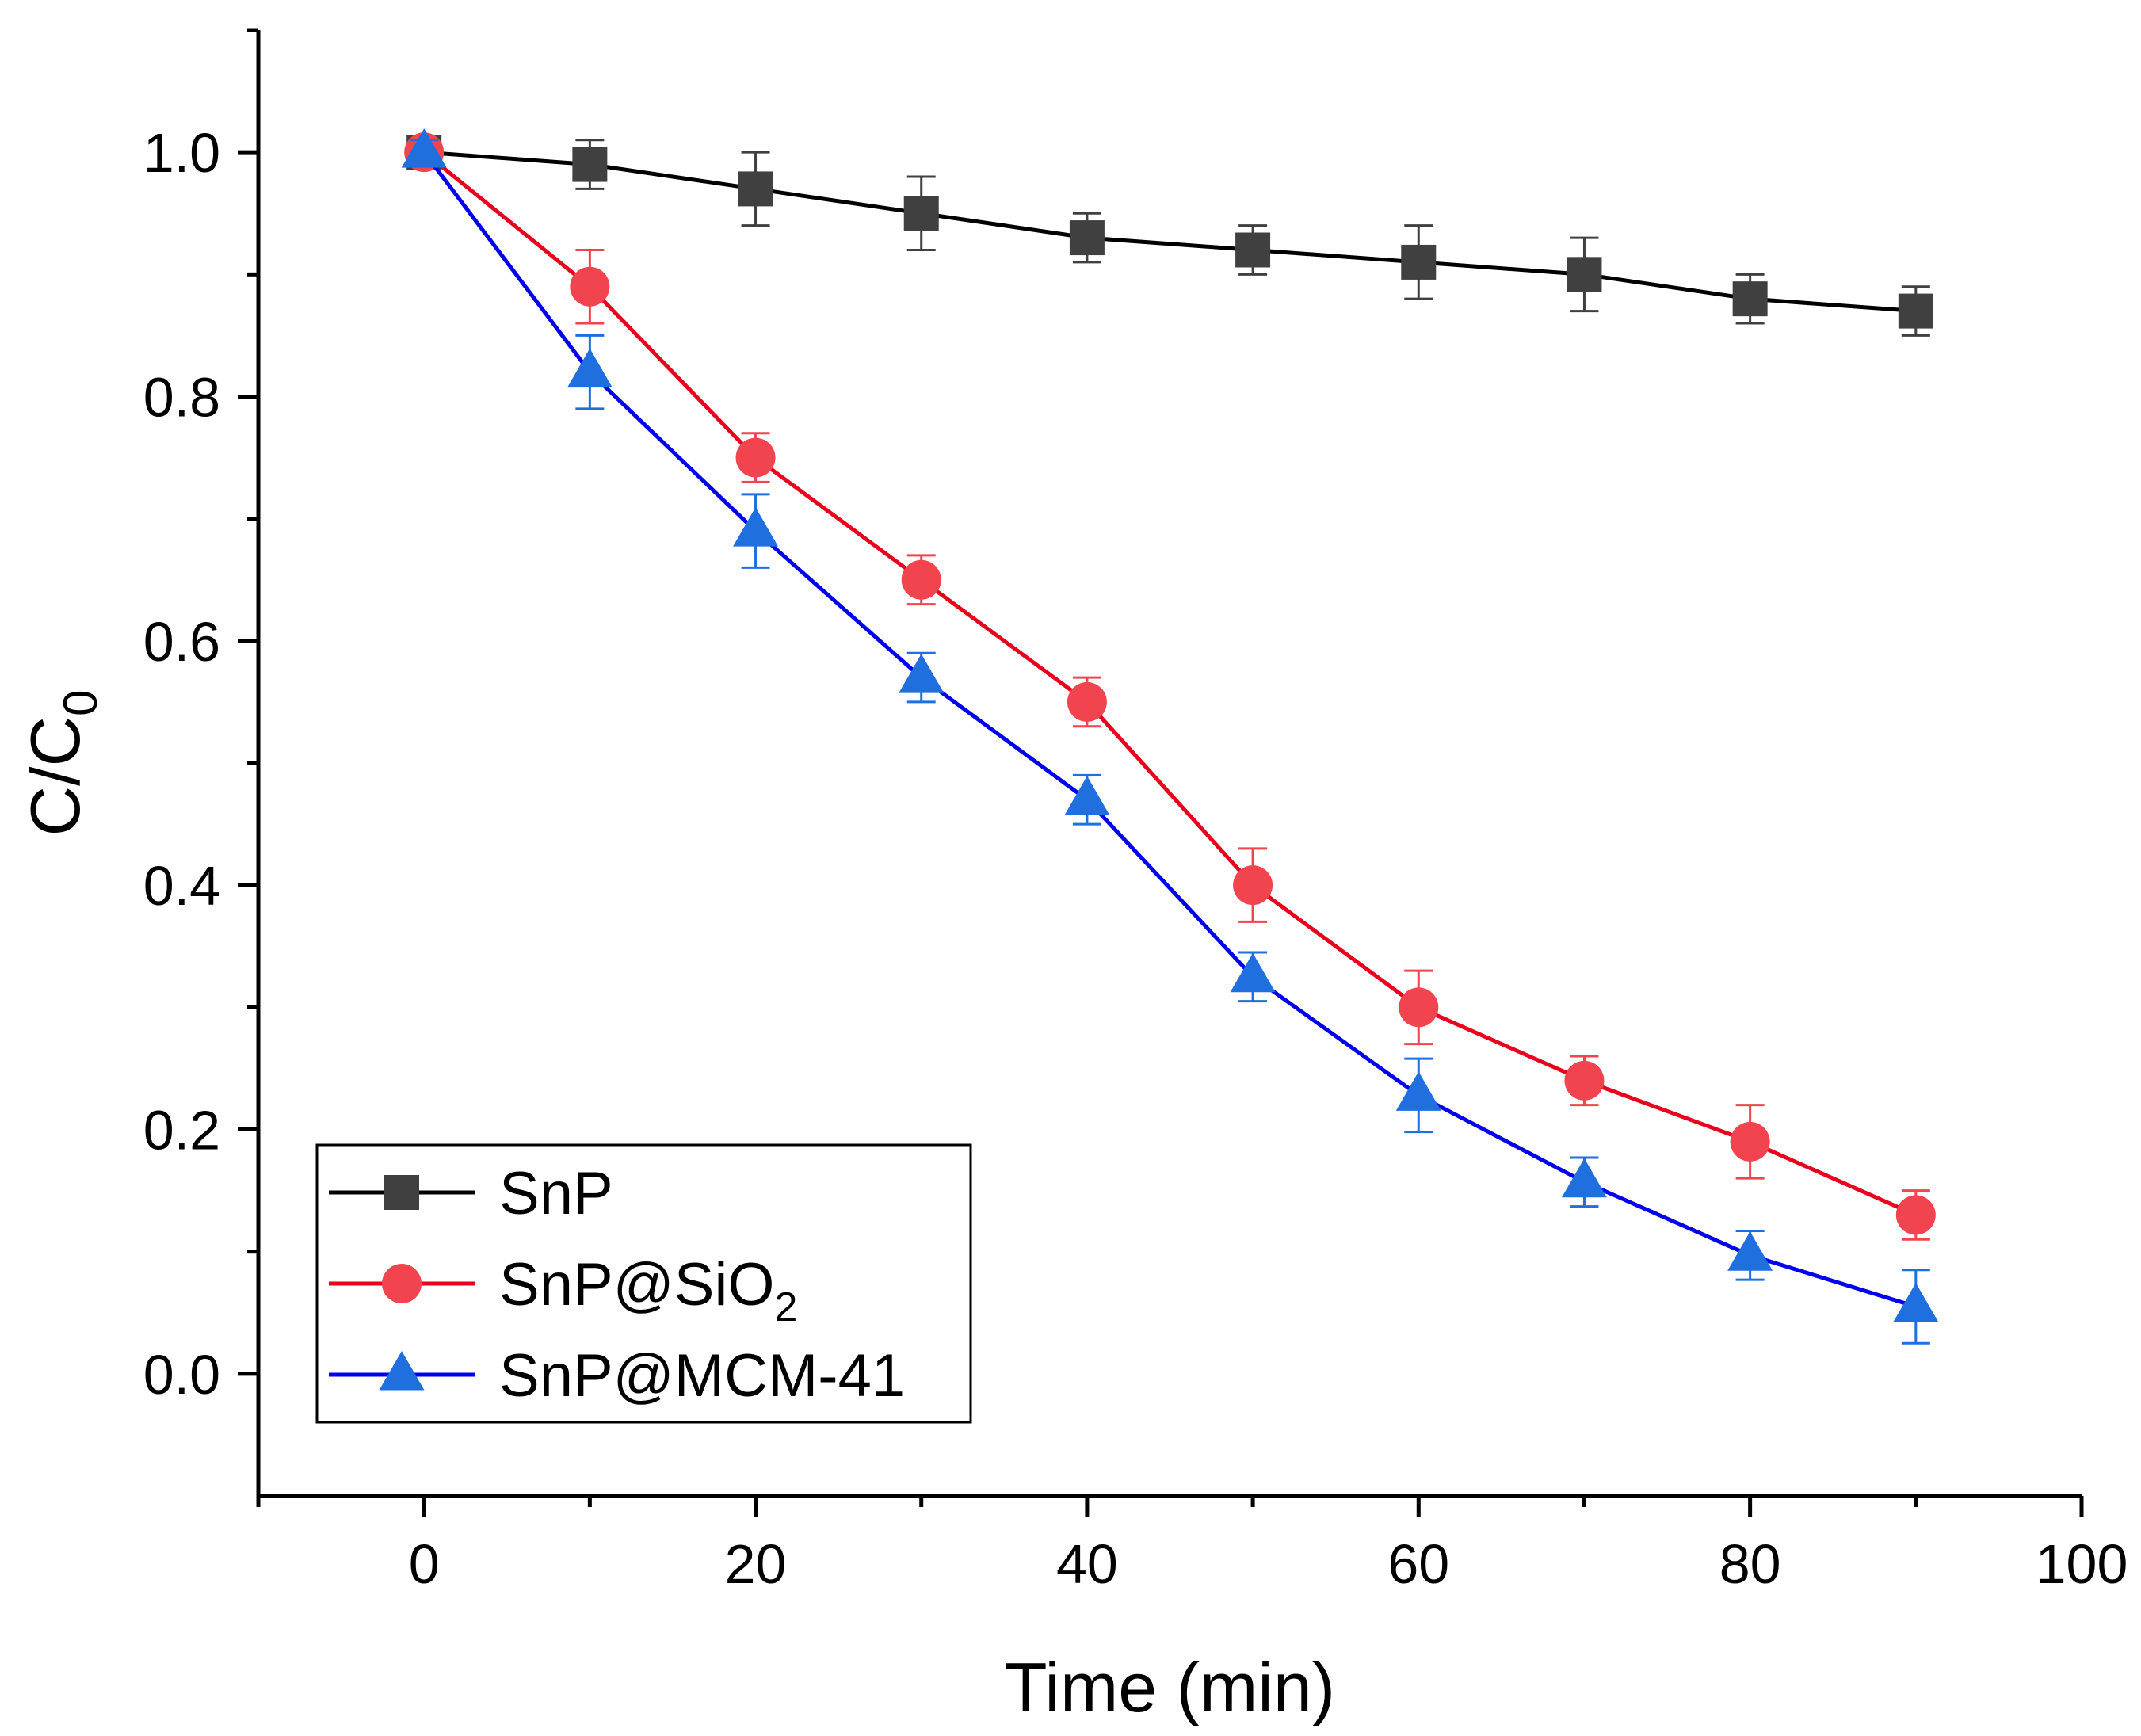 Image resolution: width=2141 pixels, height=1736 pixels. I want to click on y-tick-label: 0.4, so click(181, 886).